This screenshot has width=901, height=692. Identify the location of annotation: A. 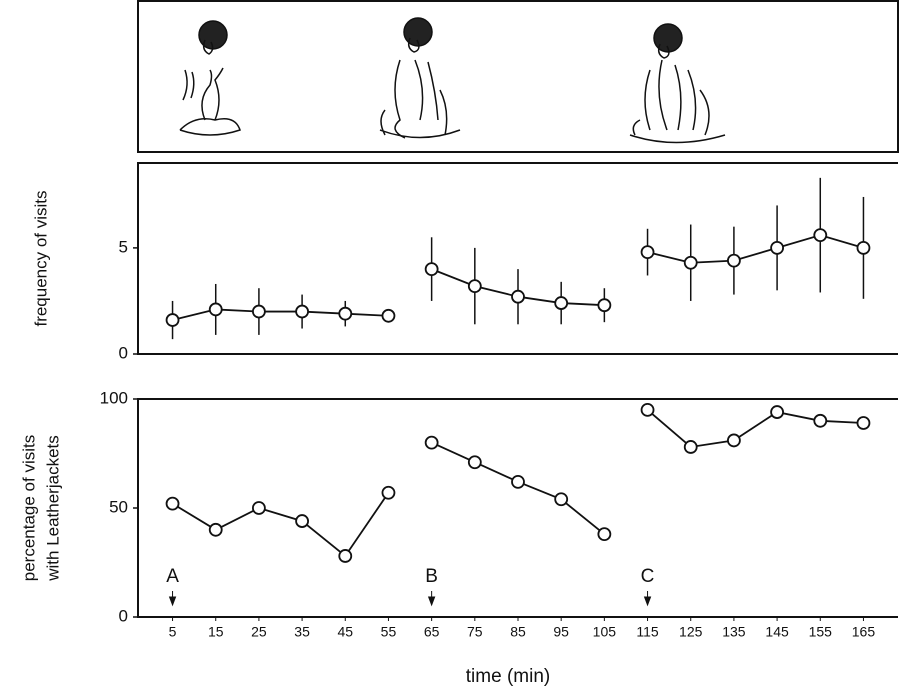
(172, 576).